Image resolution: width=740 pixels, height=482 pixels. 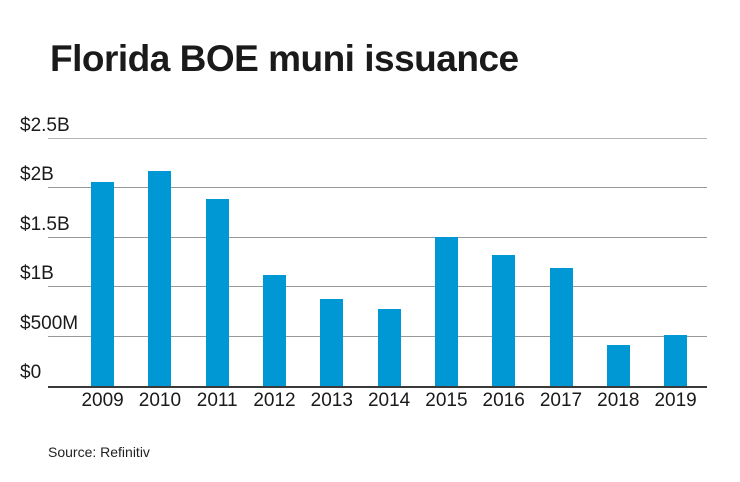 What do you see at coordinates (45, 125) in the screenshot?
I see `y-tick-label-2.5b: $2.5B` at bounding box center [45, 125].